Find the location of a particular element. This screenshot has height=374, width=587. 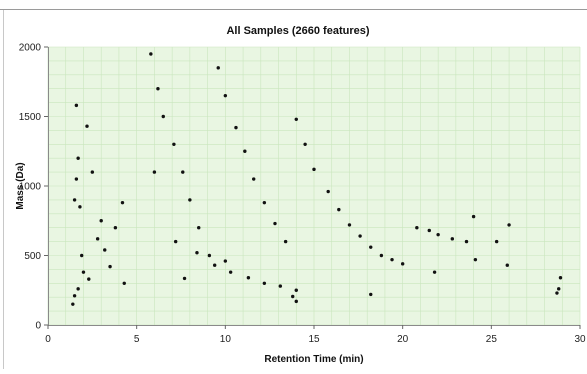

x-tick-label: 5 is located at coordinates (137, 339).